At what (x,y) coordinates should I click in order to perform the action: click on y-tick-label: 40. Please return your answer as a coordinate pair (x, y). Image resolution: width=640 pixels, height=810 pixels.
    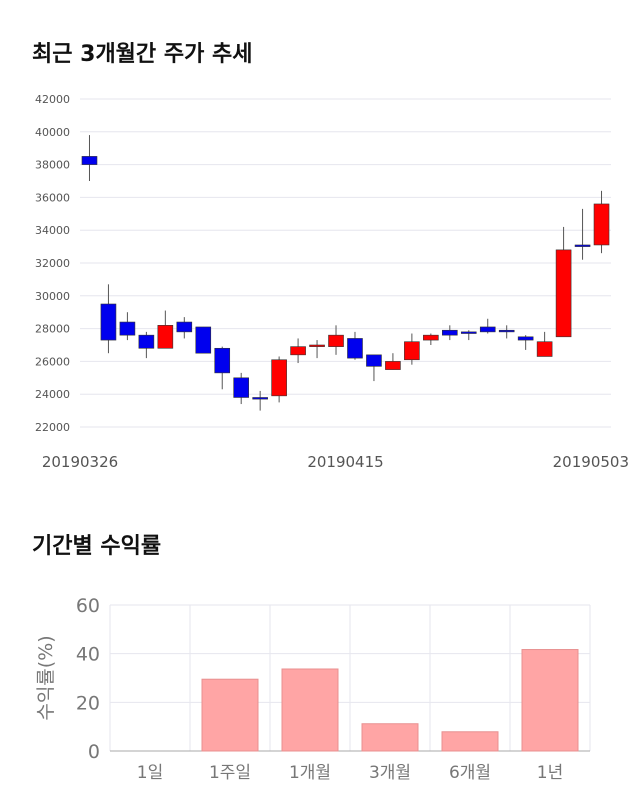
    Looking at the image, I should click on (88, 655).